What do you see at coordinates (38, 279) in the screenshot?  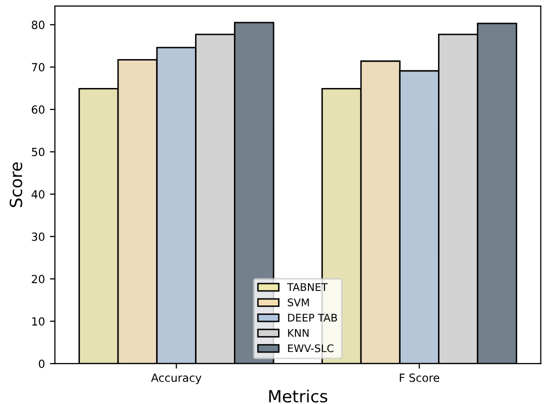 I see `y-tick-label: 20` at bounding box center [38, 279].